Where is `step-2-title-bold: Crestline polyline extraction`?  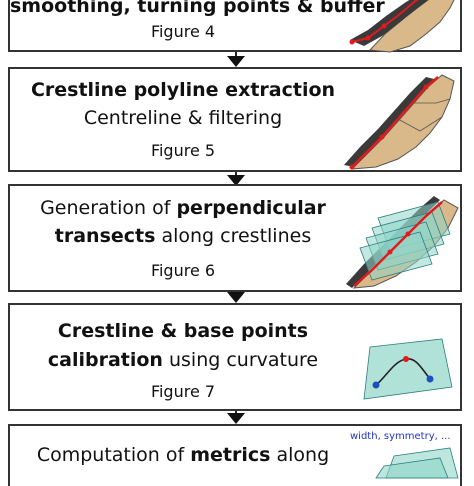 step-2-title-bold: Crestline polyline extraction is located at coordinates (183, 90).